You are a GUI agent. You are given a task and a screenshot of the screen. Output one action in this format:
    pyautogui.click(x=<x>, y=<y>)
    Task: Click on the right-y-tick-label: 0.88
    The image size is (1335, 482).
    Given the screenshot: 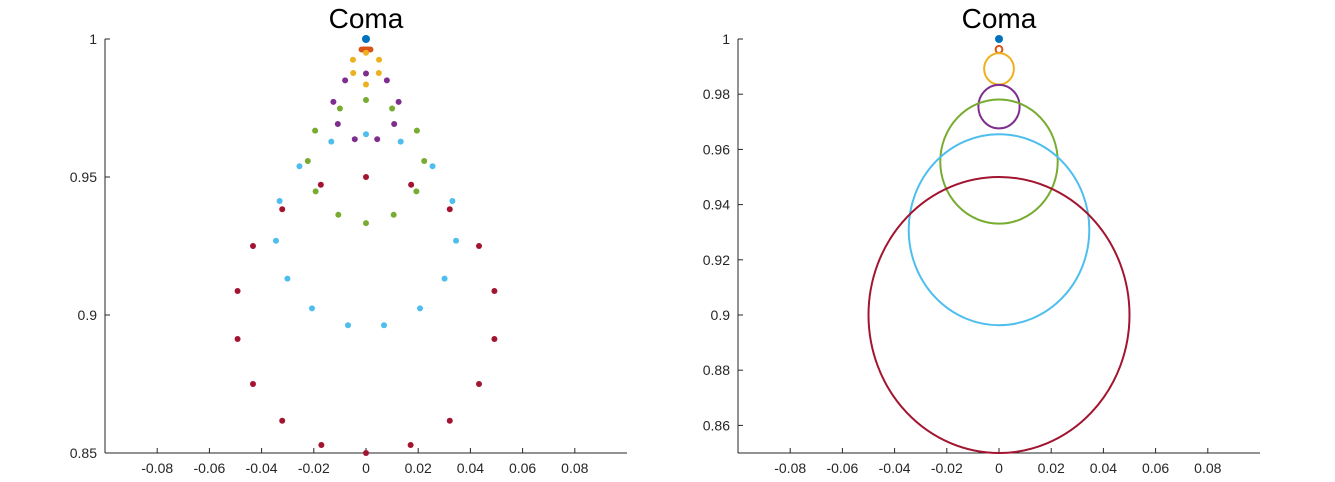 What is the action you would take?
    pyautogui.click(x=716, y=370)
    